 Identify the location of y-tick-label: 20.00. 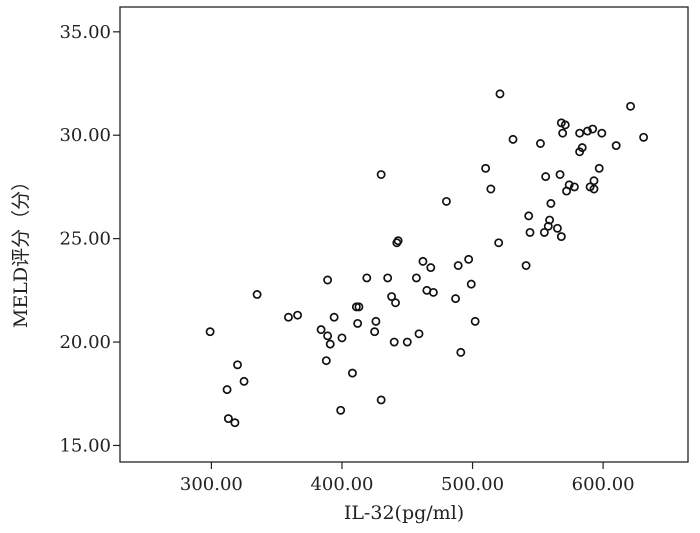
(85, 342).